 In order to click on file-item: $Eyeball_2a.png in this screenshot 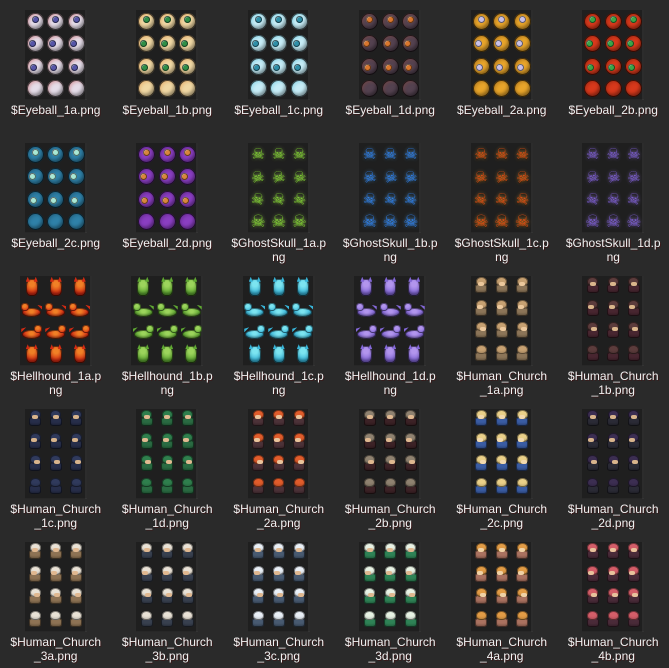, I will do `click(502, 68)`.